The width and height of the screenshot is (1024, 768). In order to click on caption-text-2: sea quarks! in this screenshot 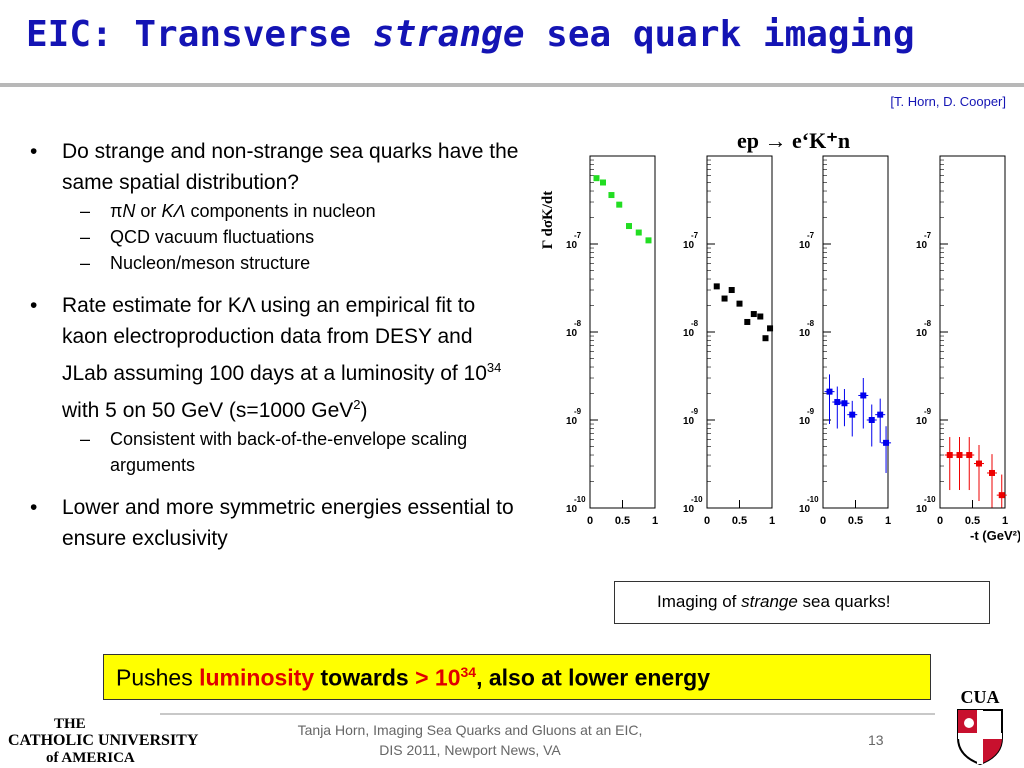, I will do `click(844, 601)`.